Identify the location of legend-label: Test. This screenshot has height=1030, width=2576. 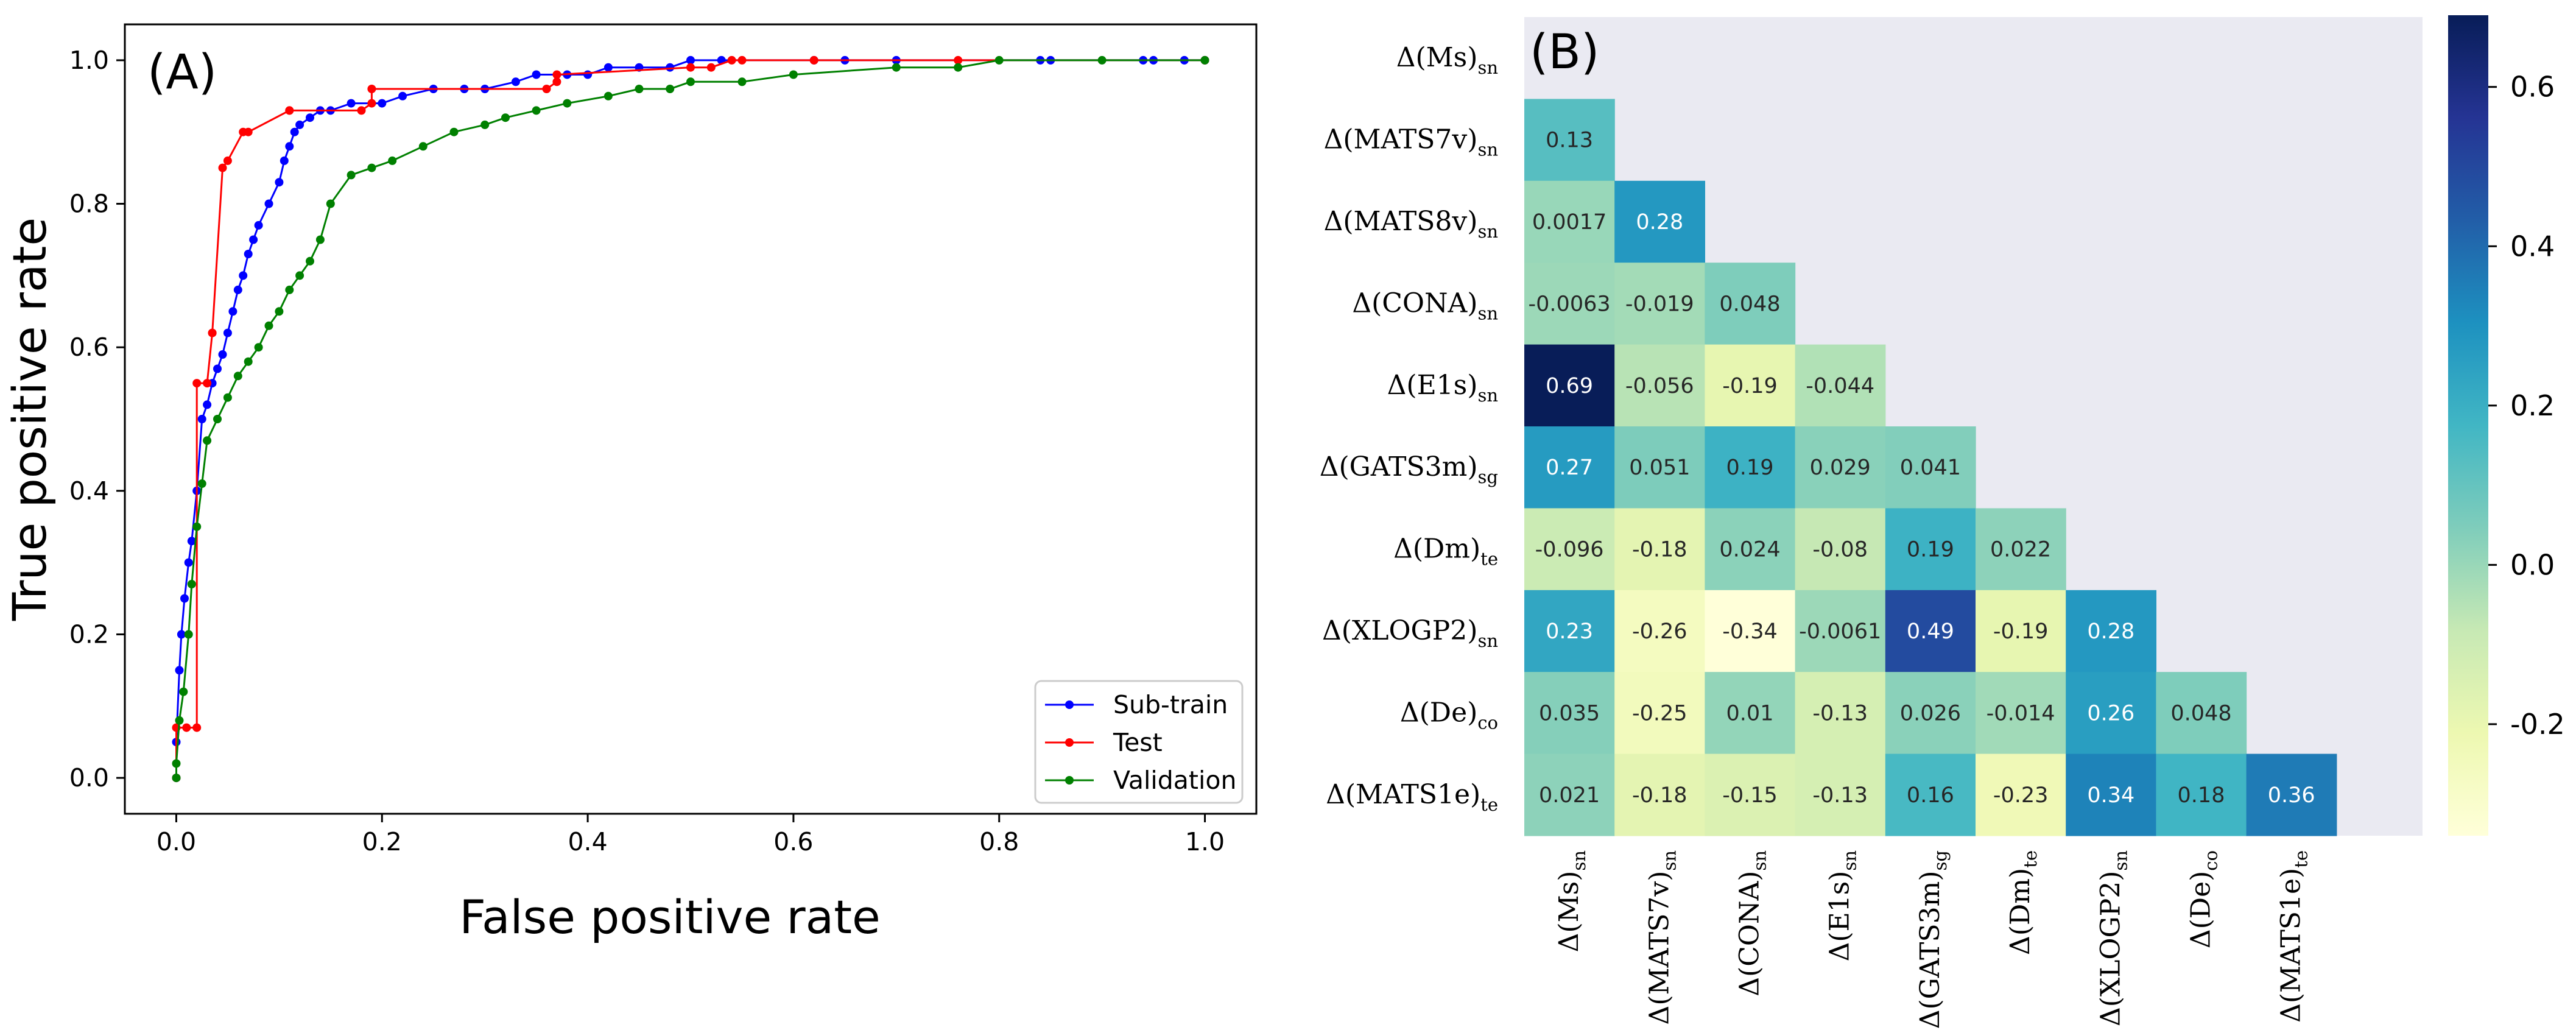
(1138, 742).